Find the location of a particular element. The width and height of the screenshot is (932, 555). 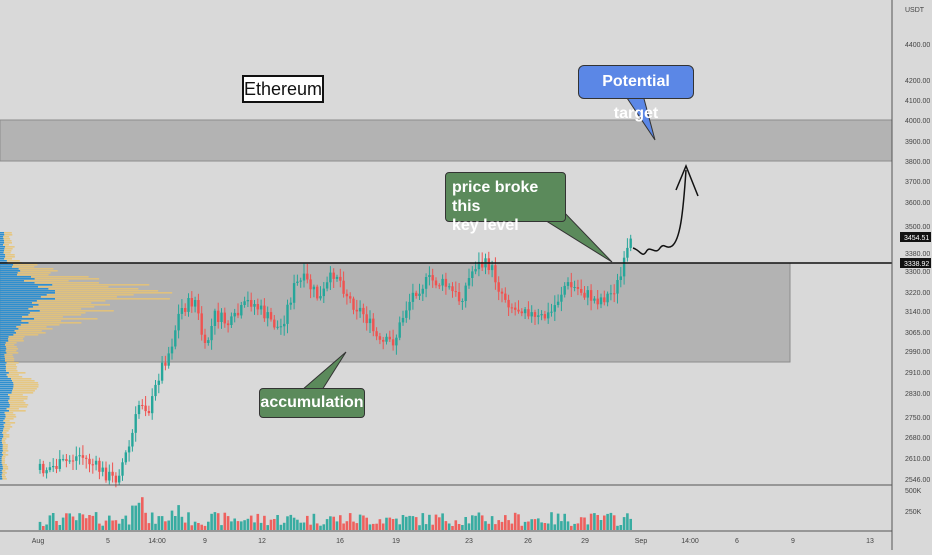

price-tick-label: 2680.00 is located at coordinates (917, 438).